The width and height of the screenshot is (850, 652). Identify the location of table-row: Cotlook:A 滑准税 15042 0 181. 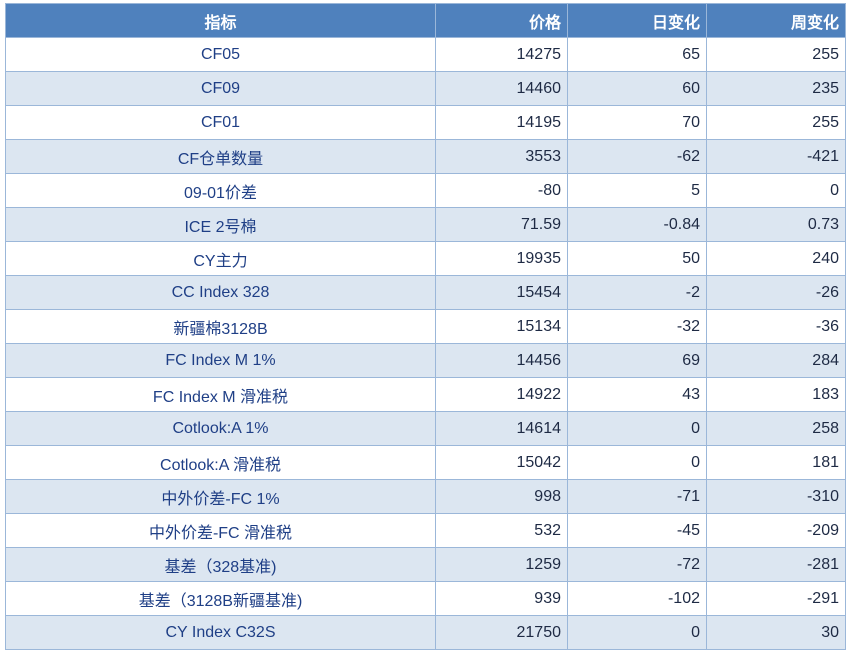
(425, 462).